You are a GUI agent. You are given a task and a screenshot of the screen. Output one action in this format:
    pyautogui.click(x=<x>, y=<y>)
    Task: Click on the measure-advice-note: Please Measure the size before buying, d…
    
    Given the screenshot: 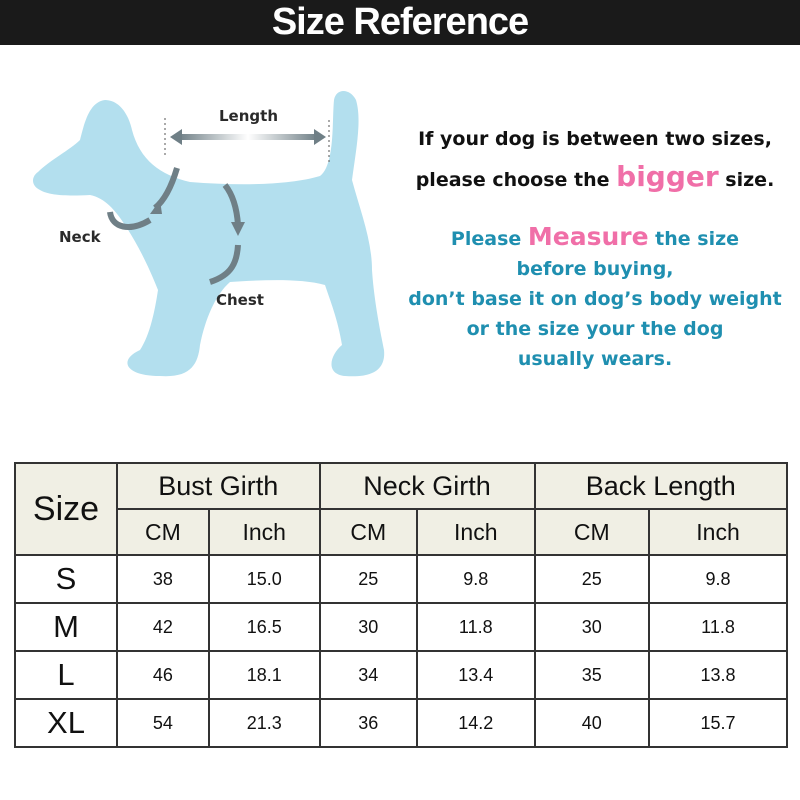 What is the action you would take?
    pyautogui.click(x=595, y=298)
    